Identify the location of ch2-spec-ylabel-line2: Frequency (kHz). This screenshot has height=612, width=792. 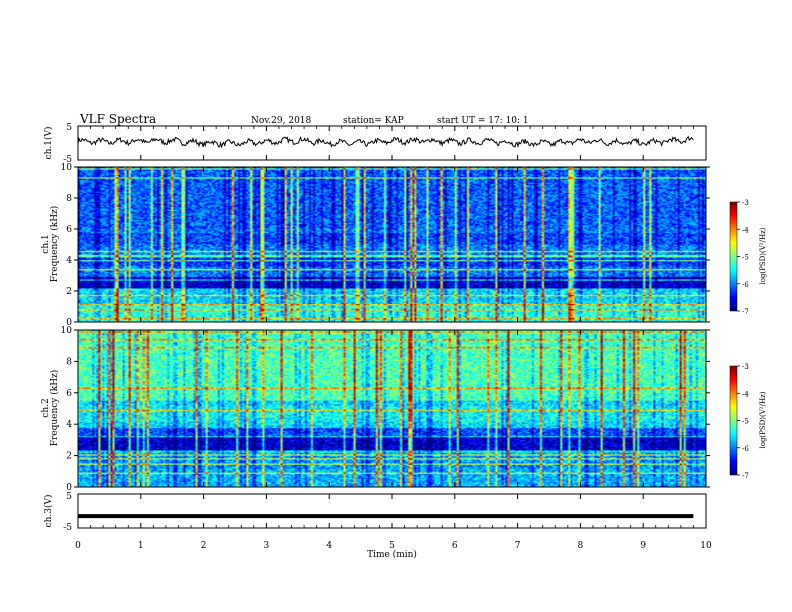
(54, 408).